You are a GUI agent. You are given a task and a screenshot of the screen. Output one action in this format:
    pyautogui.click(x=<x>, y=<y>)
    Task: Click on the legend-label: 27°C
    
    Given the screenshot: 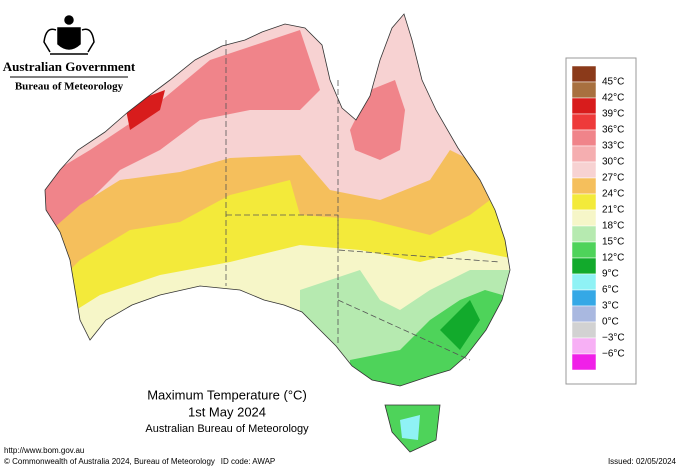 What is the action you would take?
    pyautogui.click(x=613, y=178)
    